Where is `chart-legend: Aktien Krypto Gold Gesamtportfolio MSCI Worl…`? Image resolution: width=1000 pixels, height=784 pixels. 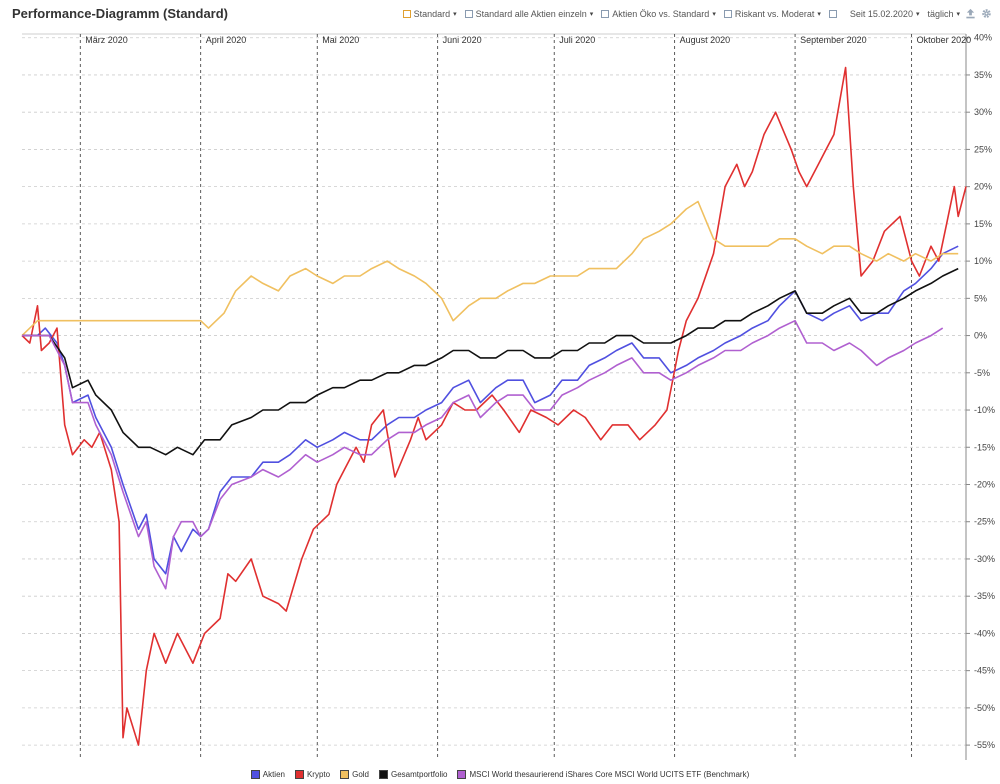
chart-legend: Aktien Krypto Gold Gesamtportfolio MSCI Worl… is located at coordinates (500, 774).